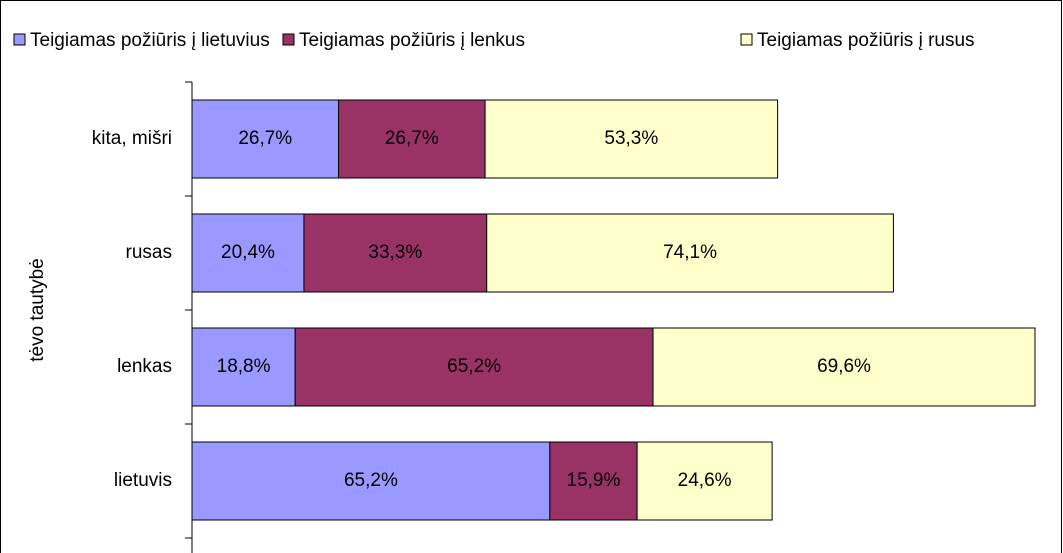 The width and height of the screenshot is (1063, 553). I want to click on value-label: 18,8%, so click(244, 366).